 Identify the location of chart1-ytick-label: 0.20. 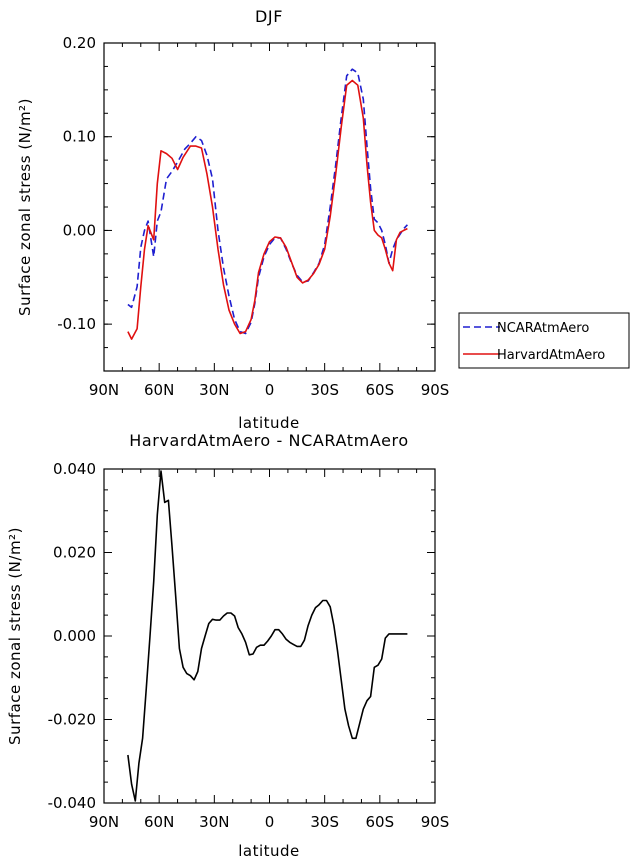
(79, 43).